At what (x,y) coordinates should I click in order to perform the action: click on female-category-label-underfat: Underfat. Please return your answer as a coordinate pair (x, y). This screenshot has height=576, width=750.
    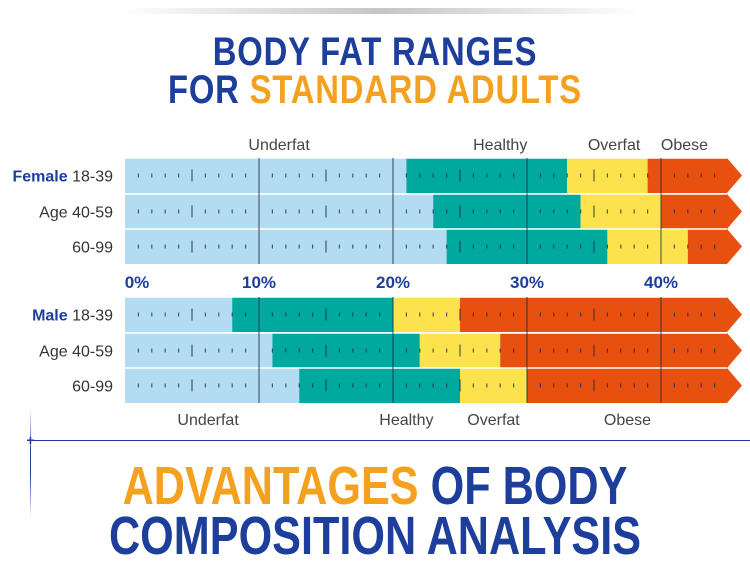
    Looking at the image, I should click on (279, 145).